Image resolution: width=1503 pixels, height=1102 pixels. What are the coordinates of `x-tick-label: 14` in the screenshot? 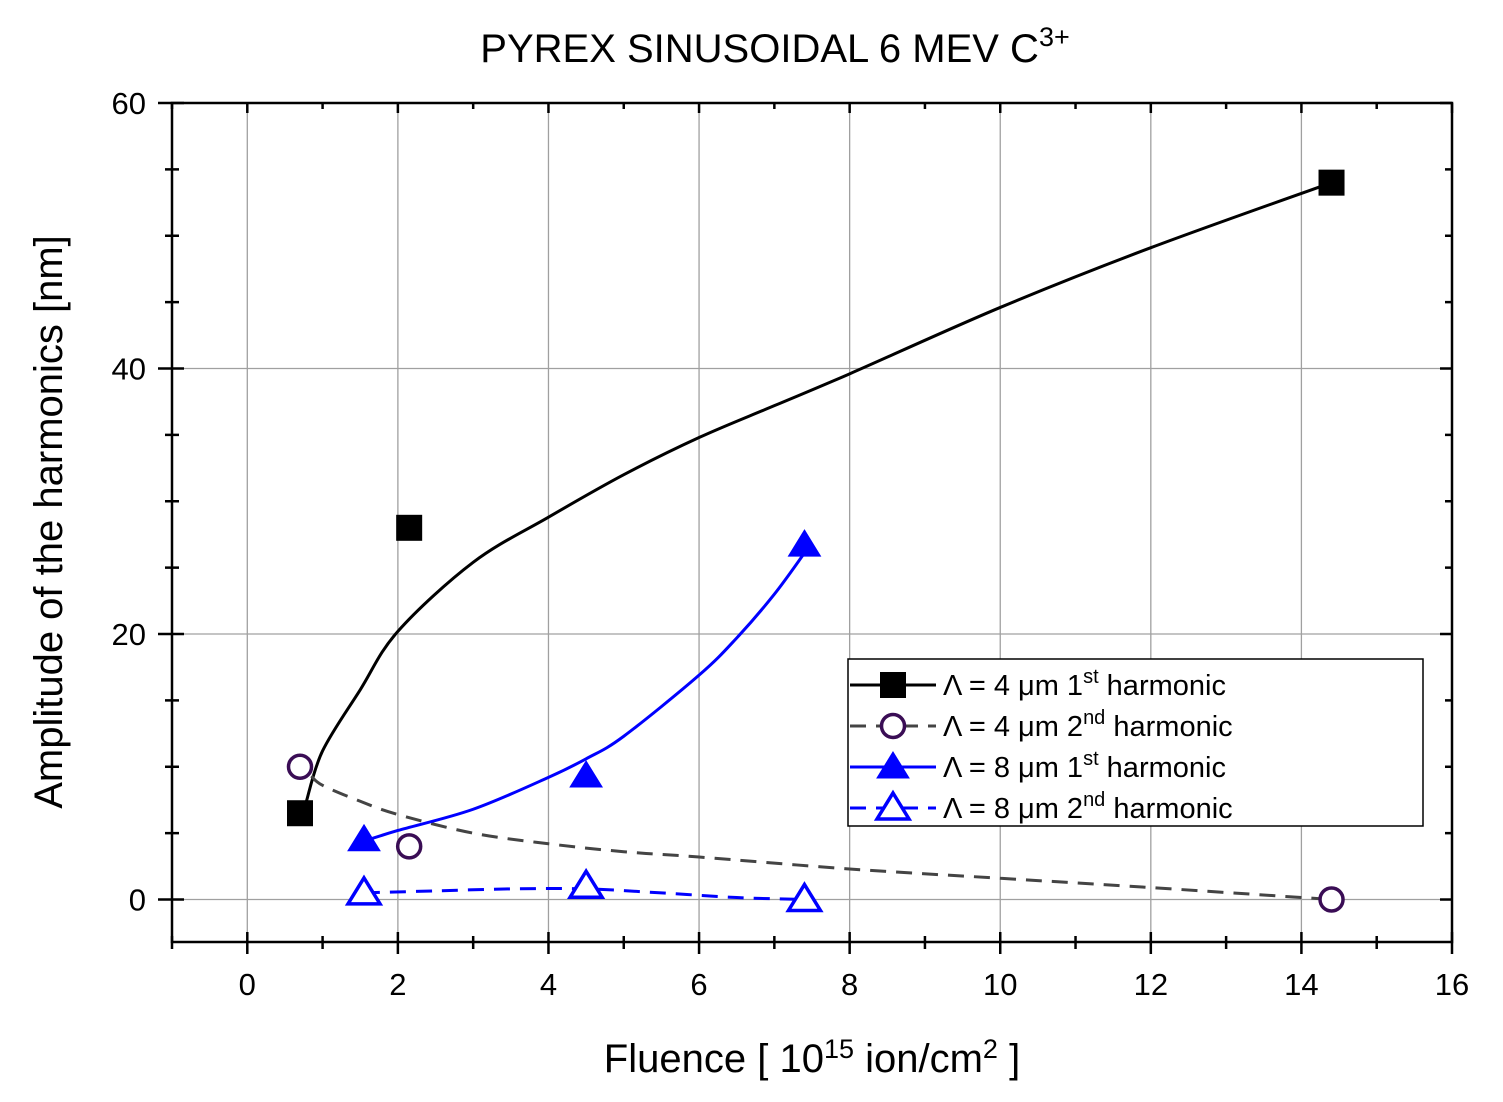 It's located at (1301, 984).